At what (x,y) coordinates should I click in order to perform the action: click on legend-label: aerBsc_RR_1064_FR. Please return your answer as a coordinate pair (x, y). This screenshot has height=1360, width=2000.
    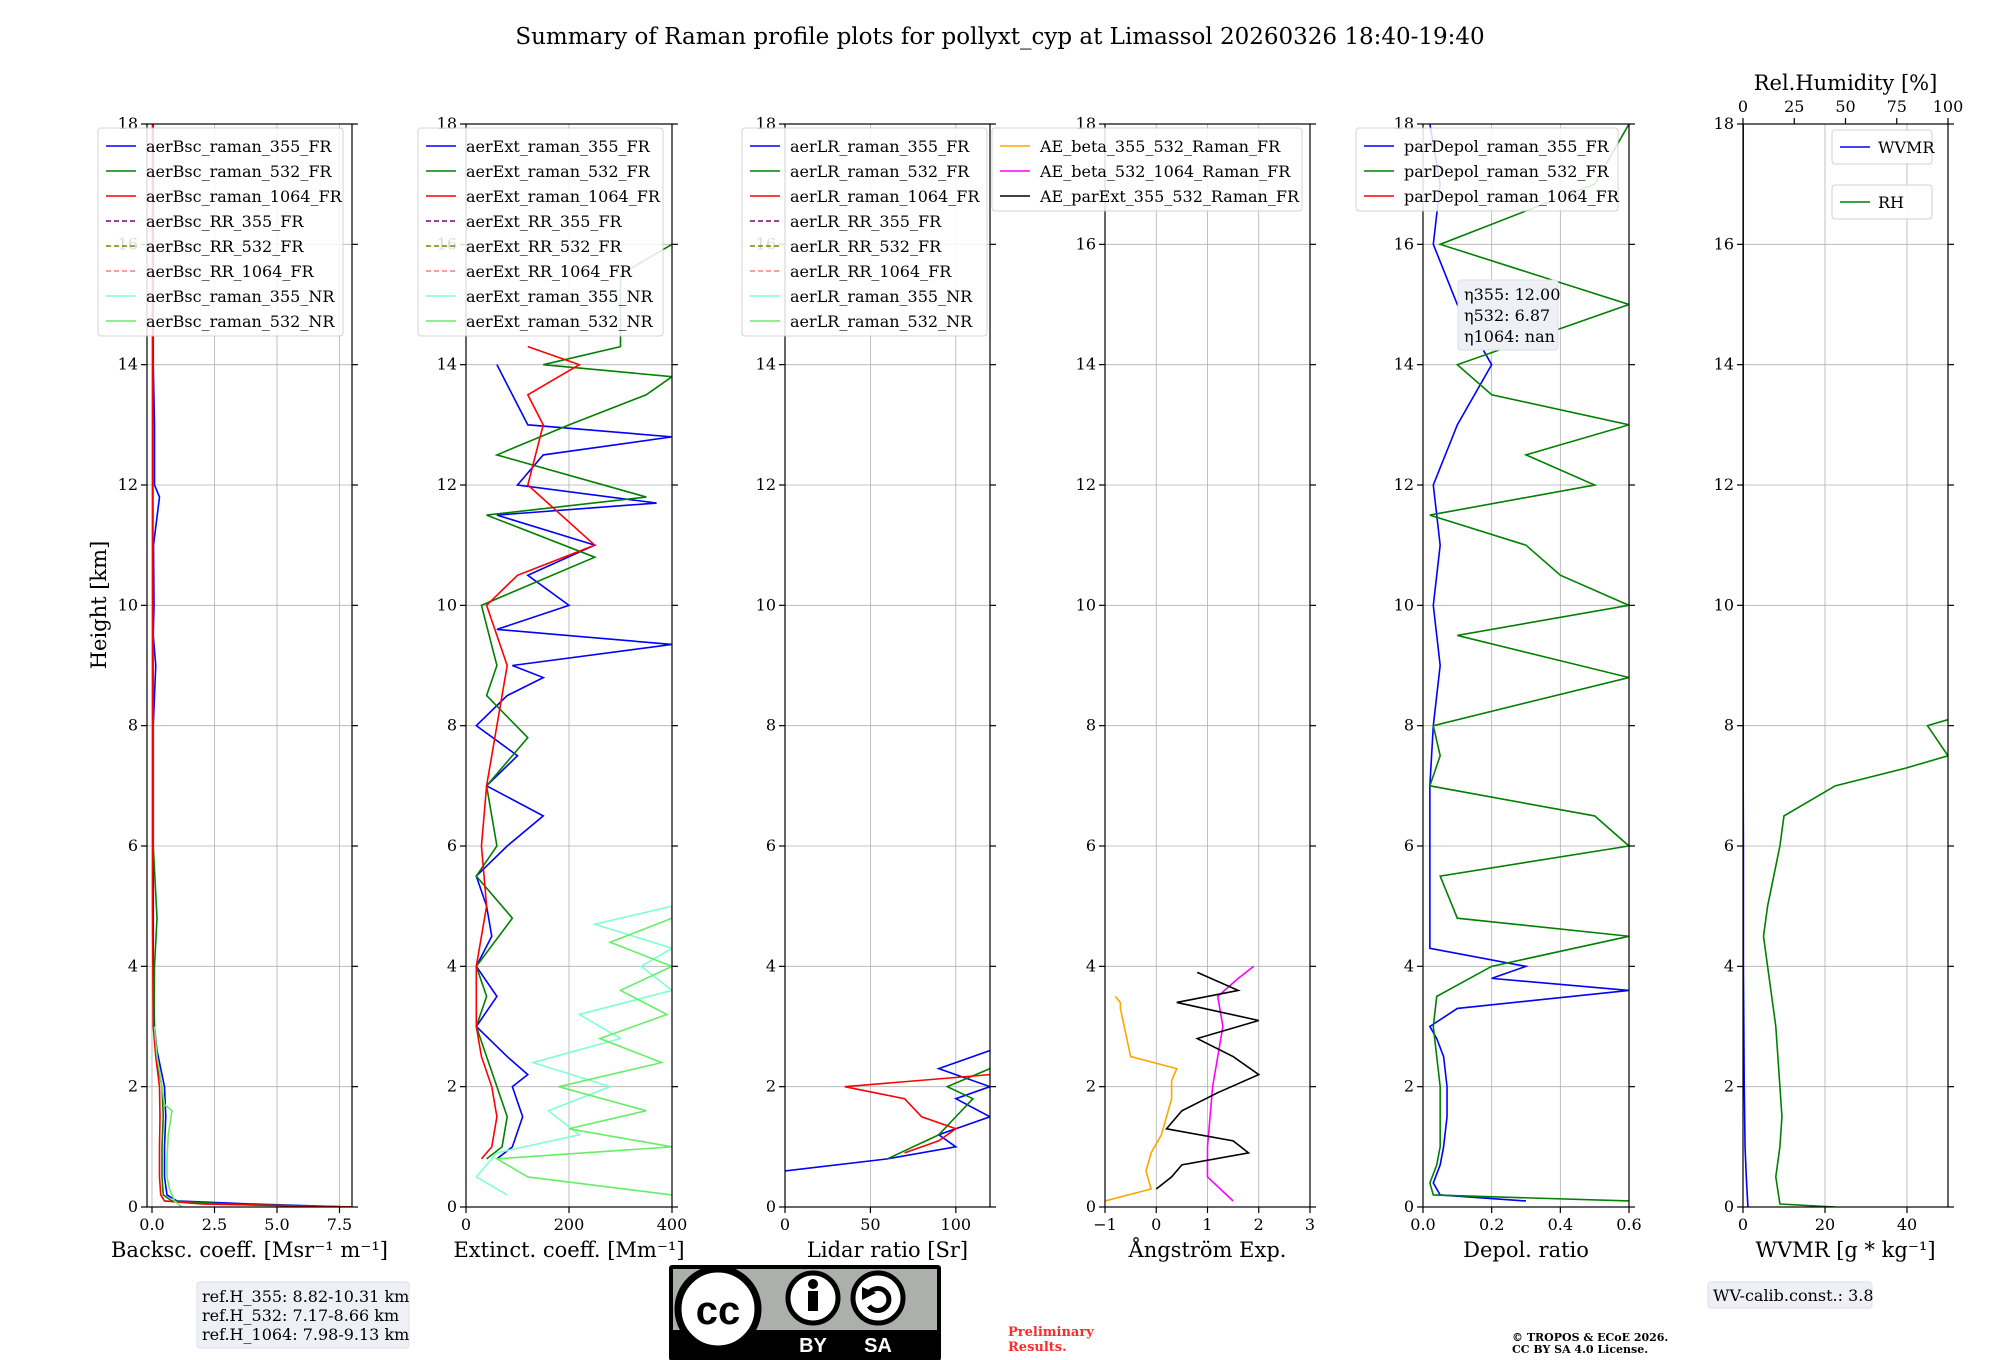
    Looking at the image, I should click on (230, 271).